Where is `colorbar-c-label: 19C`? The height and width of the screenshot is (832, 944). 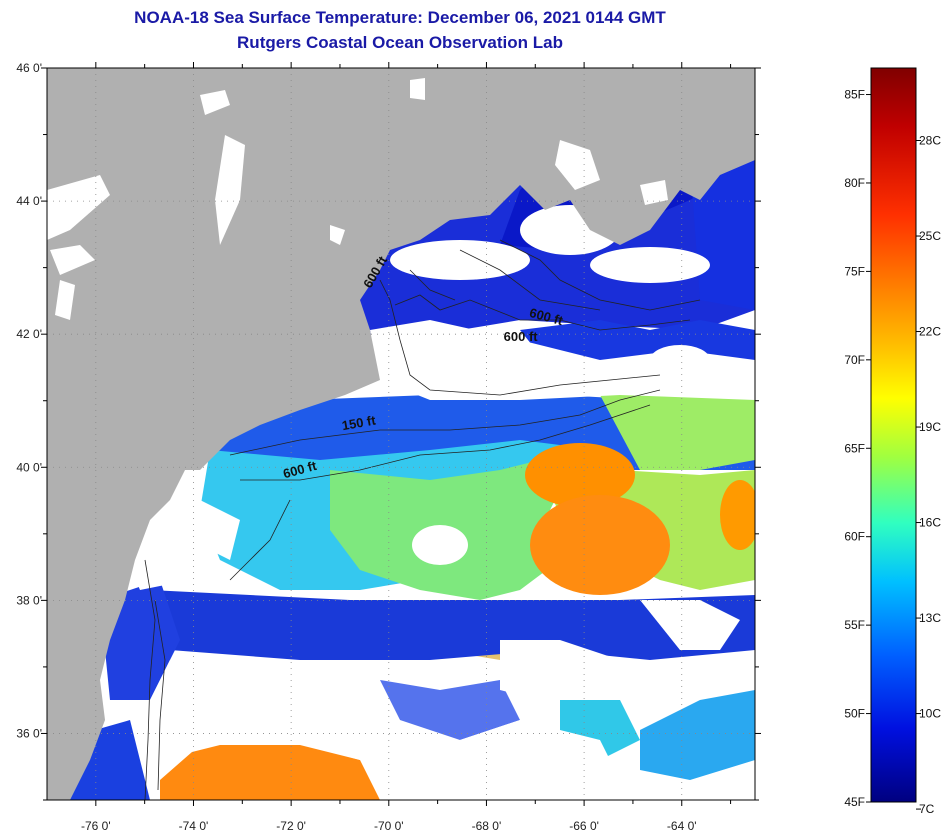
colorbar-c-label: 19C is located at coordinates (930, 427).